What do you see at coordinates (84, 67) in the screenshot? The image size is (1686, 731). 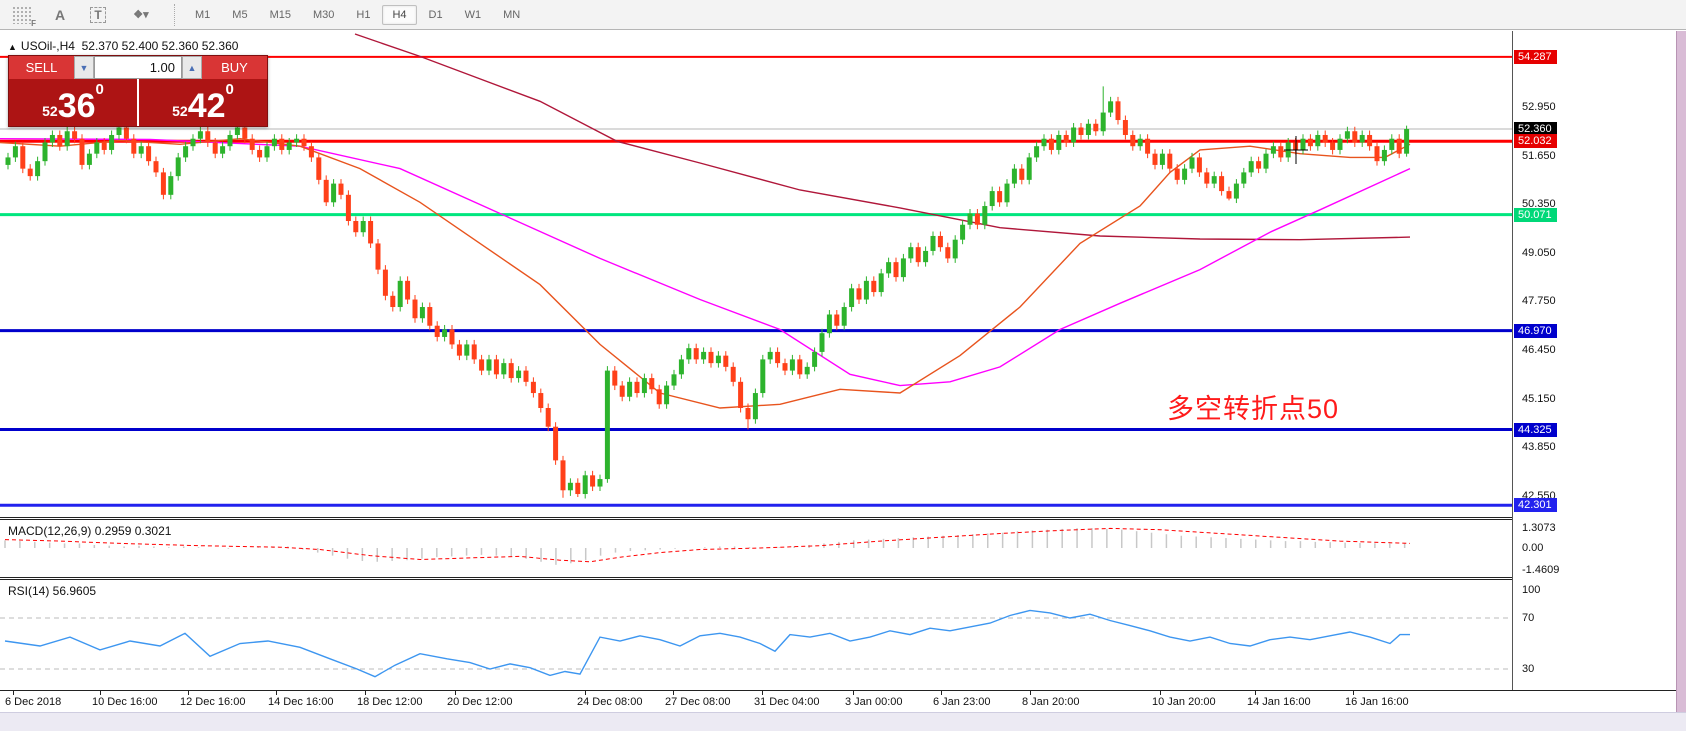 I see `volume-down-button: ▼` at bounding box center [84, 67].